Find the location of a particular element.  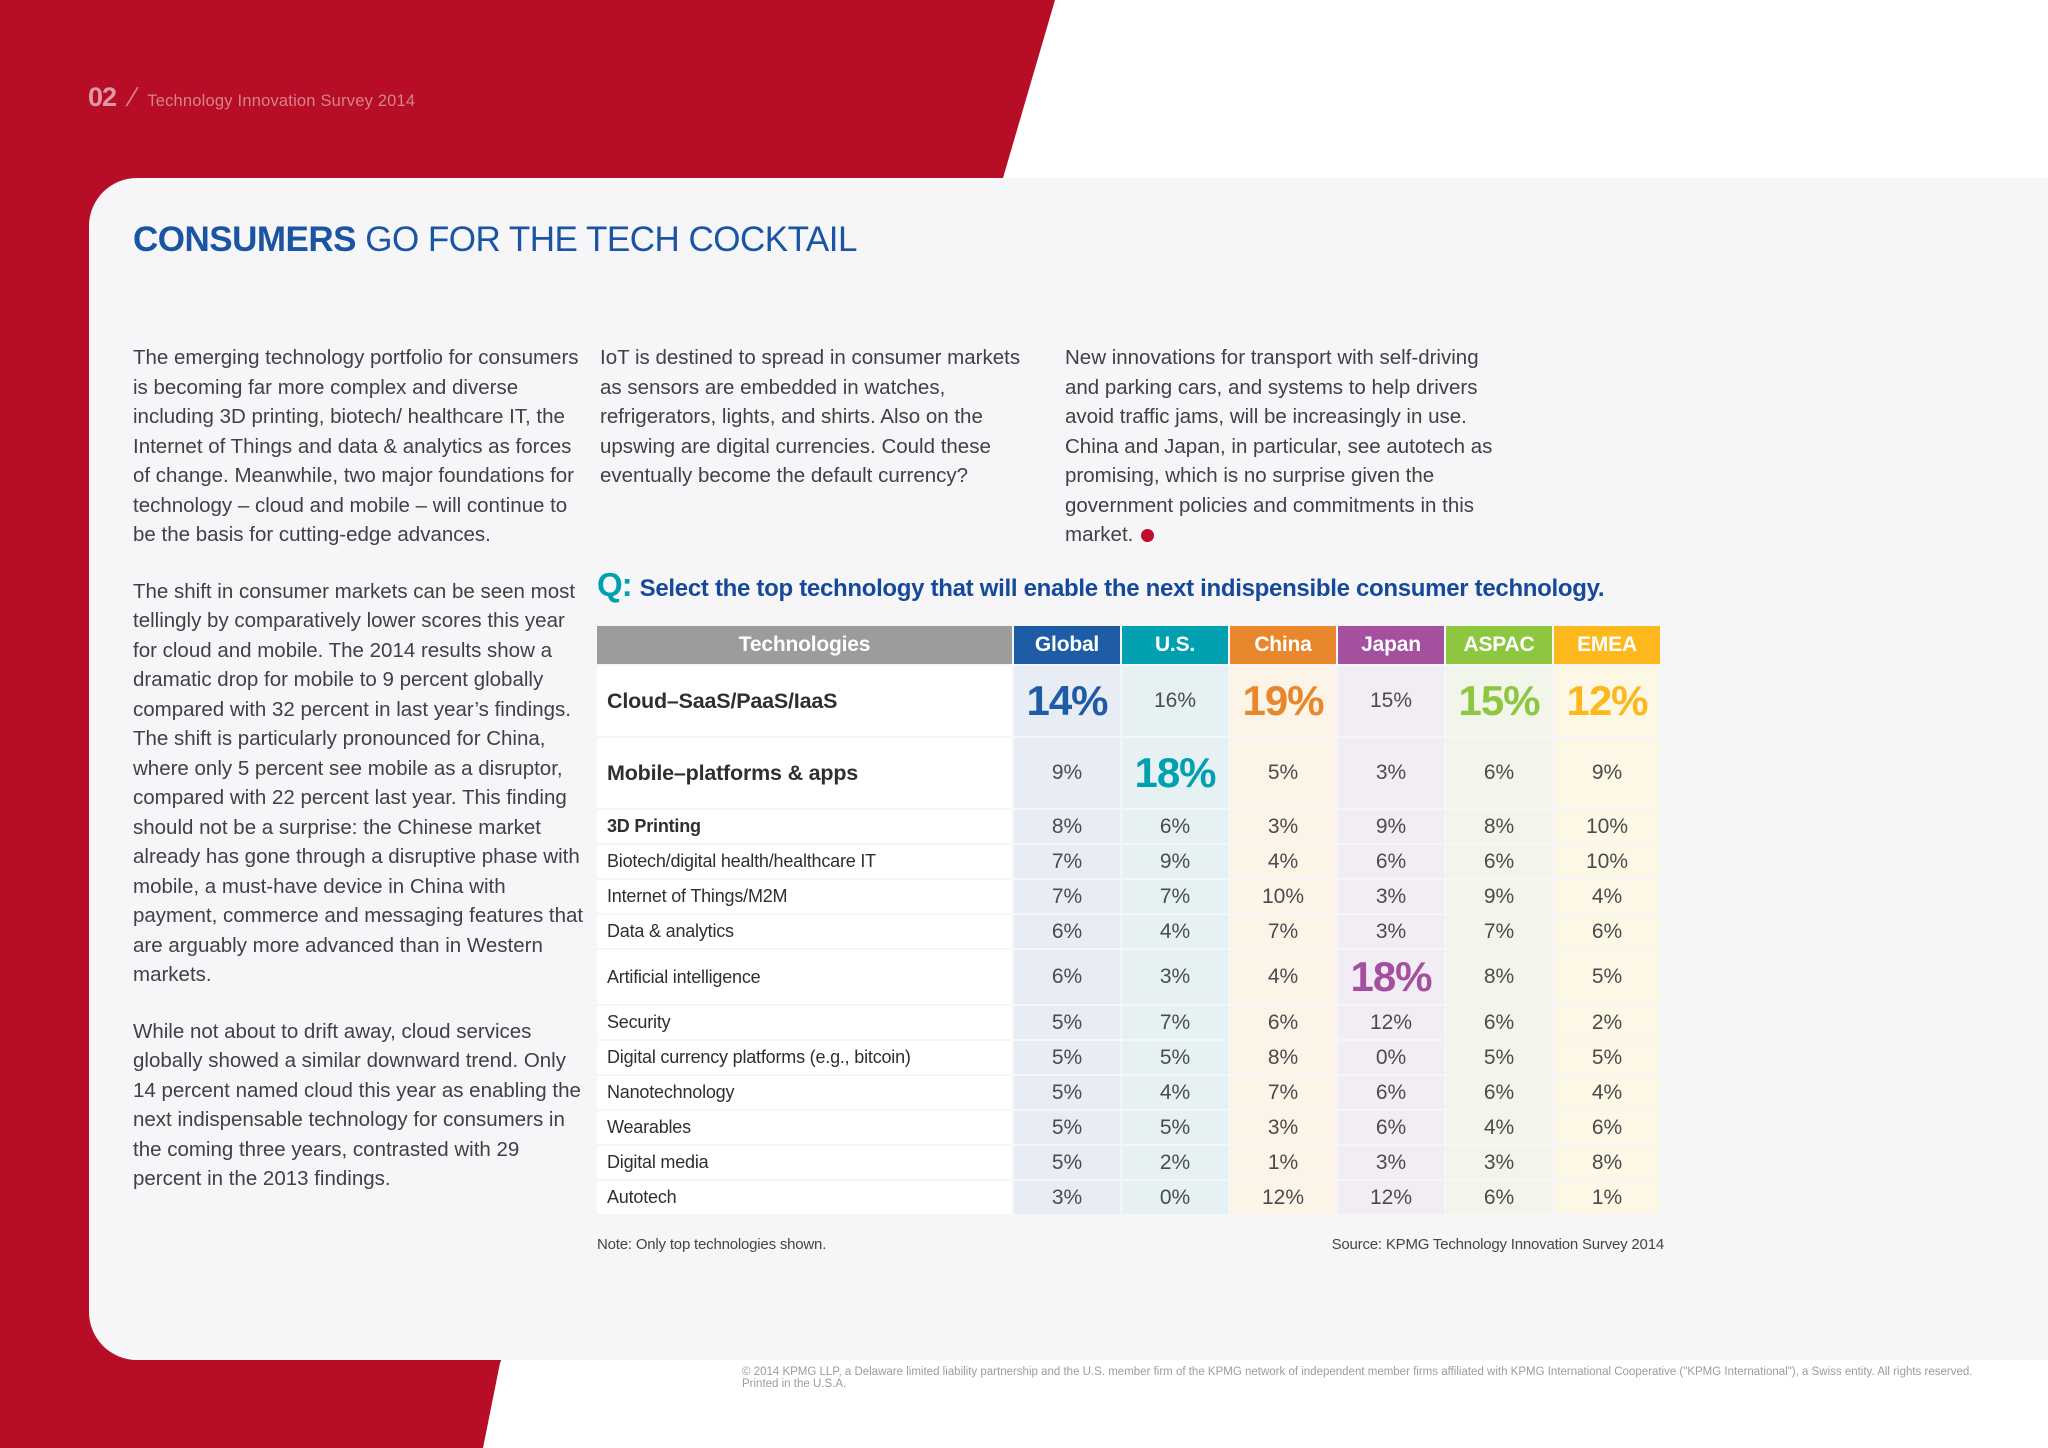

page-number: 02 is located at coordinates (102, 97).